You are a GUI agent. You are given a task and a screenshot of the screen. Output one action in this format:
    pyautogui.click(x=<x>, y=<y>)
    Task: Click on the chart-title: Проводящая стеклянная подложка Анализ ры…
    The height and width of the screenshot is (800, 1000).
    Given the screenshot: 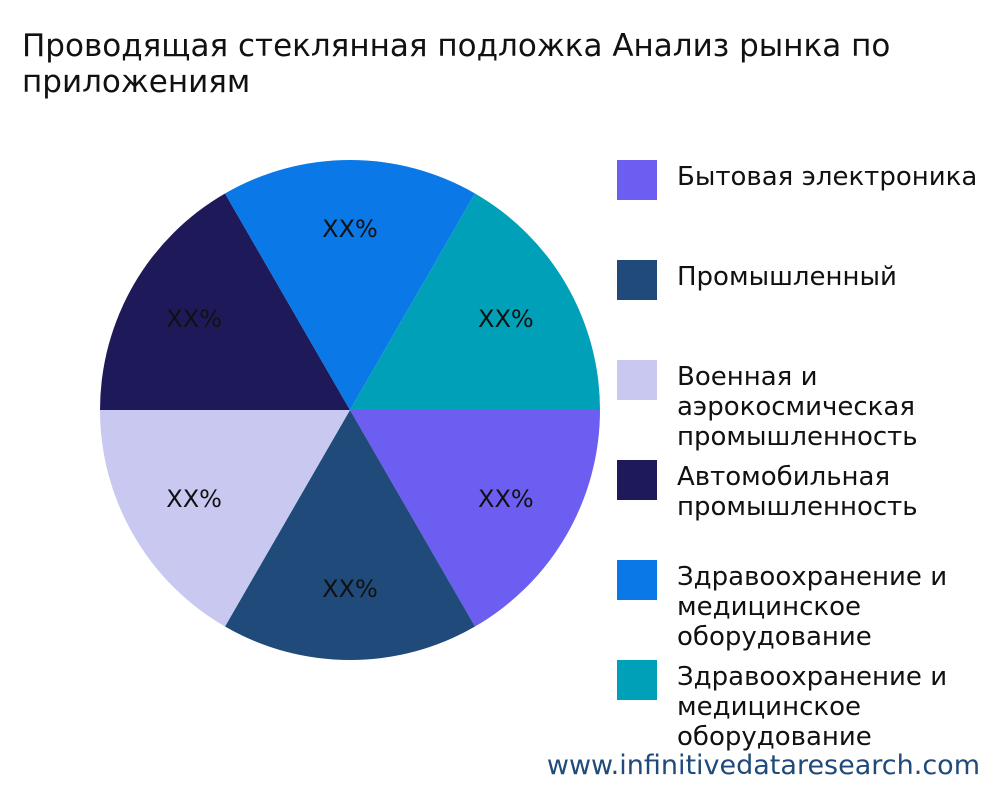 What is the action you would take?
    pyautogui.click(x=456, y=64)
    